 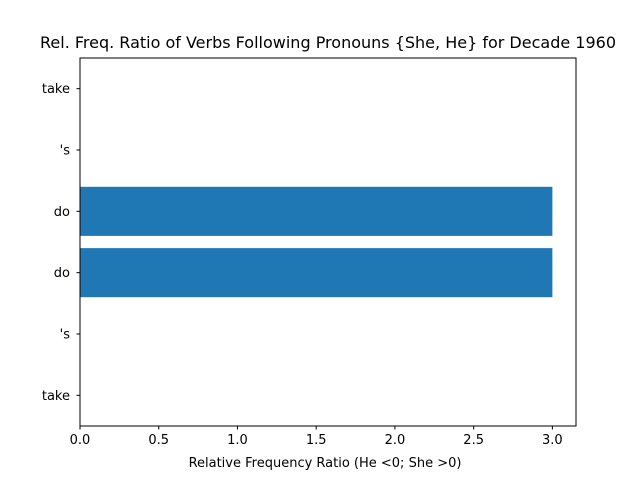 What do you see at coordinates (80, 440) in the screenshot?
I see `x-tick-label: 0.0` at bounding box center [80, 440].